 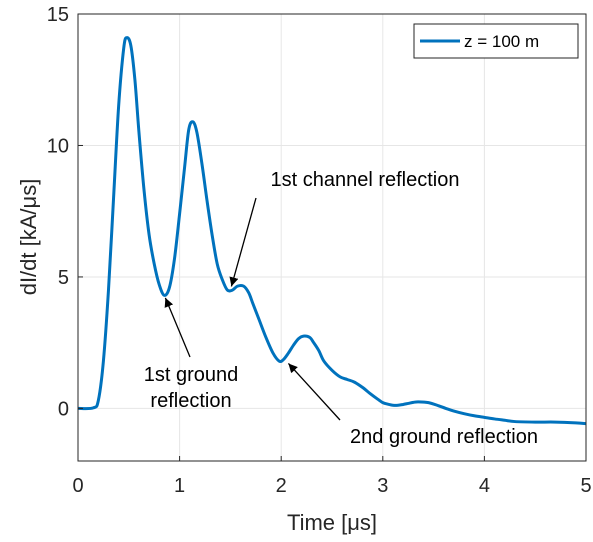 I want to click on y-tick-label: 0, so click(x=63, y=409).